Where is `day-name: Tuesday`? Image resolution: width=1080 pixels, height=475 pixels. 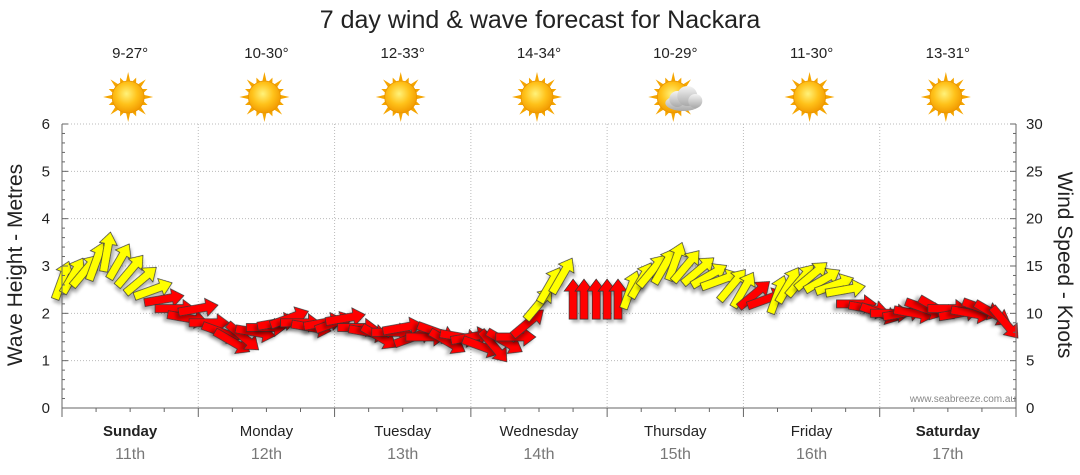 day-name: Tuesday is located at coordinates (402, 431).